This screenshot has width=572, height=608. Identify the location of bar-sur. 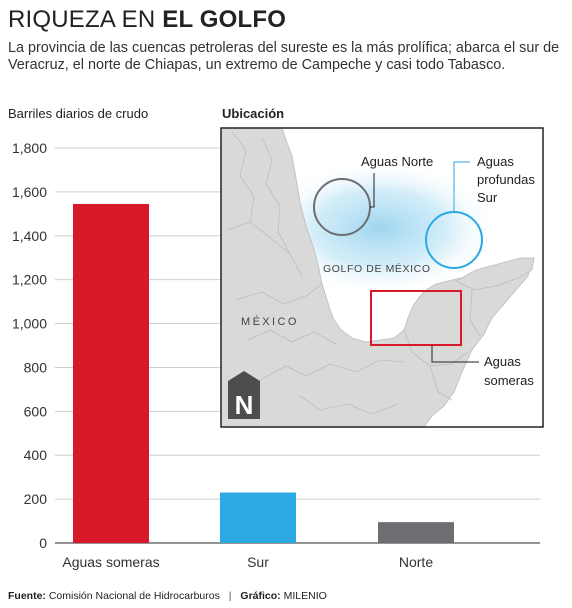
(258, 517).